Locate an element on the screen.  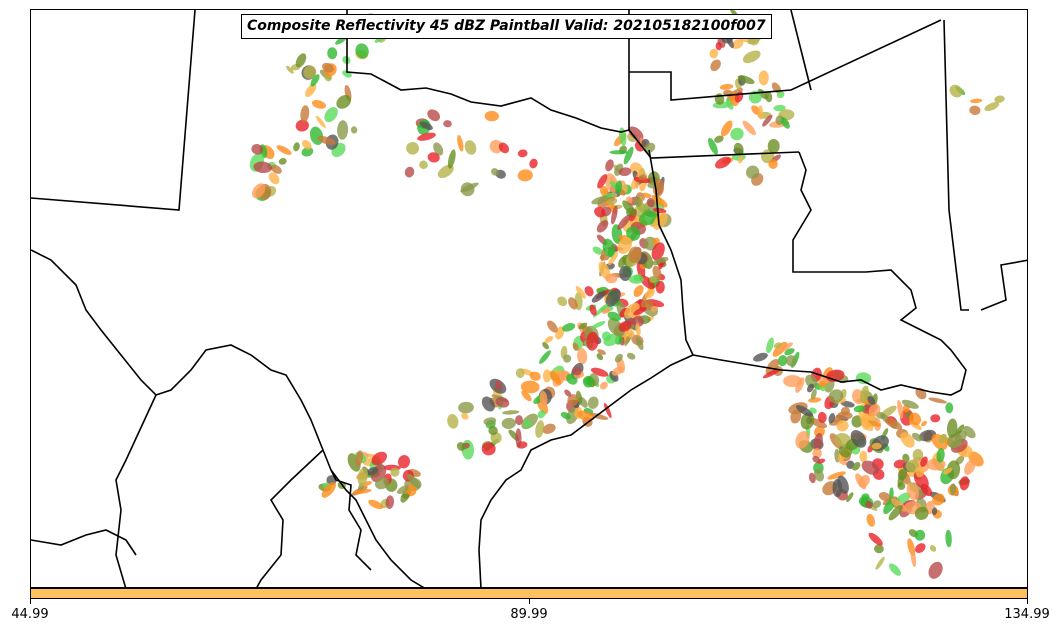
ms-north is located at coordinates (801, 50).